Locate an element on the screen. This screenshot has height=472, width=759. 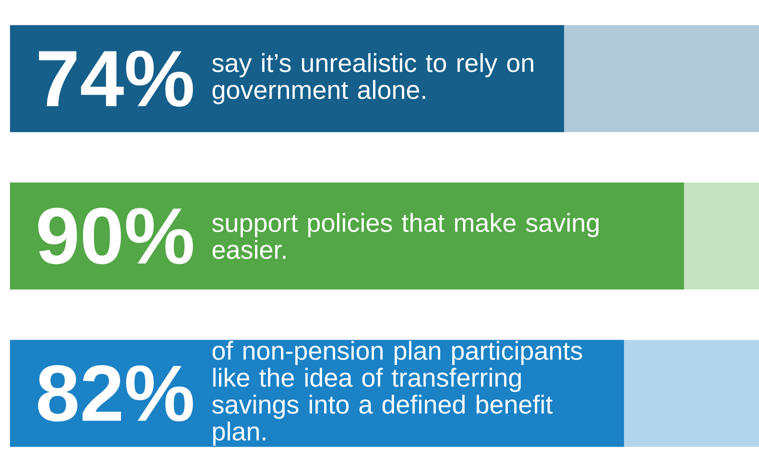
data-label: 74% is located at coordinates (115, 78).